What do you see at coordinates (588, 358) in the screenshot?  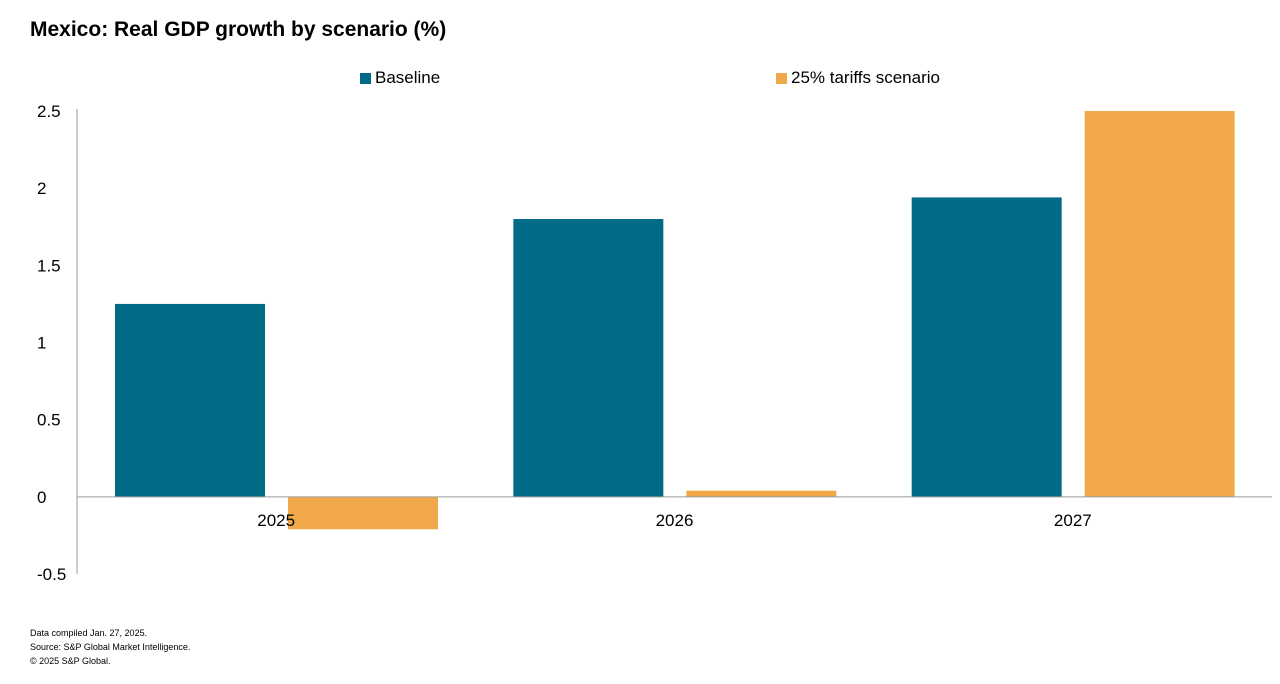 I see `bar-baseline-2026` at bounding box center [588, 358].